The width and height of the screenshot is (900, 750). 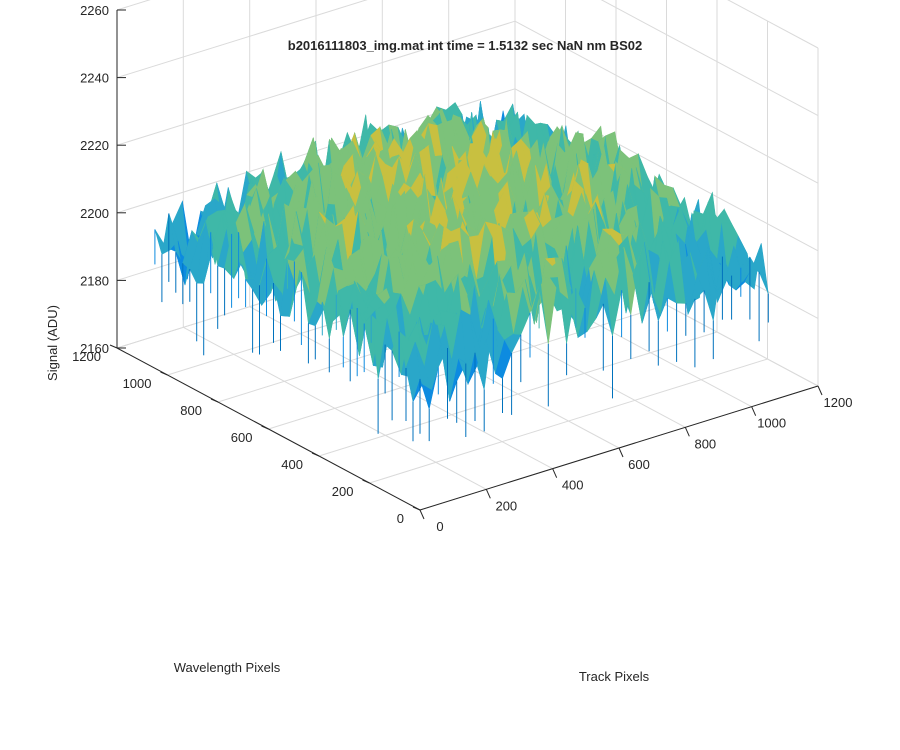 I want to click on x-tick-label: 800, so click(x=705, y=443).